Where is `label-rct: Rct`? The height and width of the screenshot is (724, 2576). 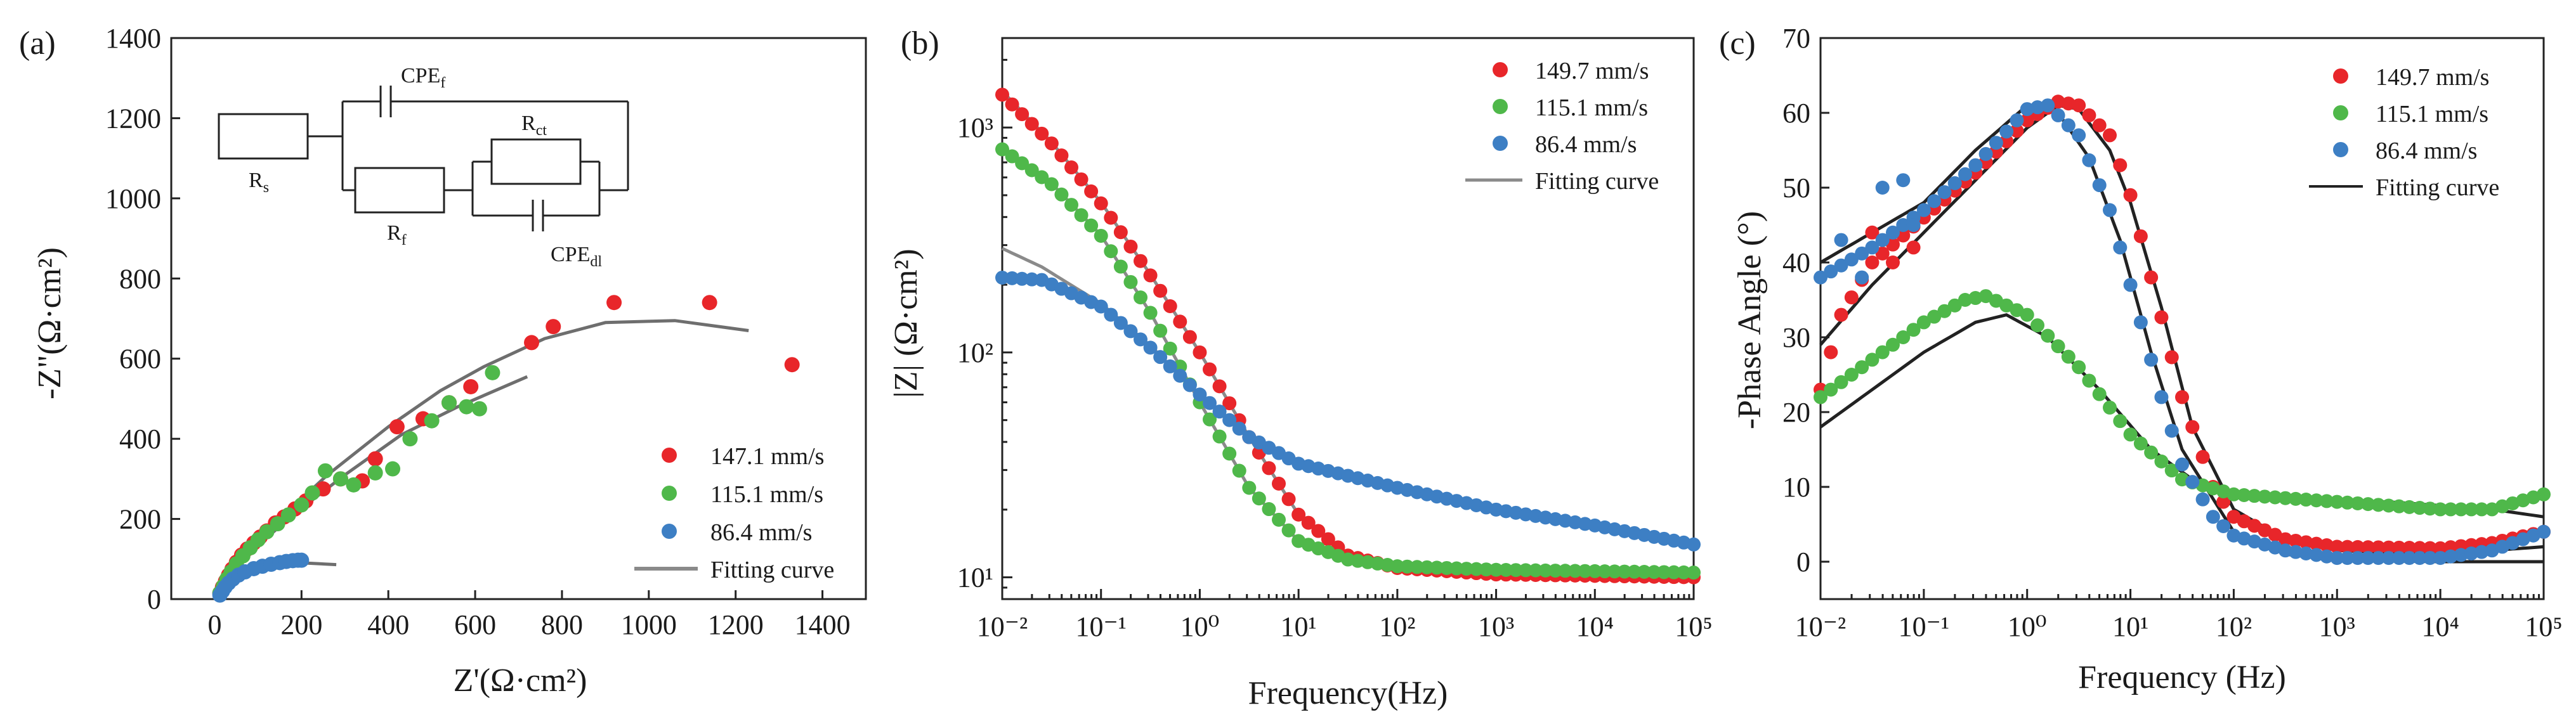 label-rct: Rct is located at coordinates (534, 126).